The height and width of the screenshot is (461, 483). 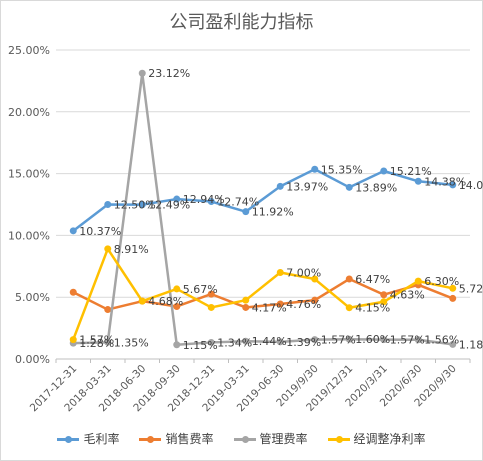 I want to click on data-label: 4.17%, so click(x=269, y=307).